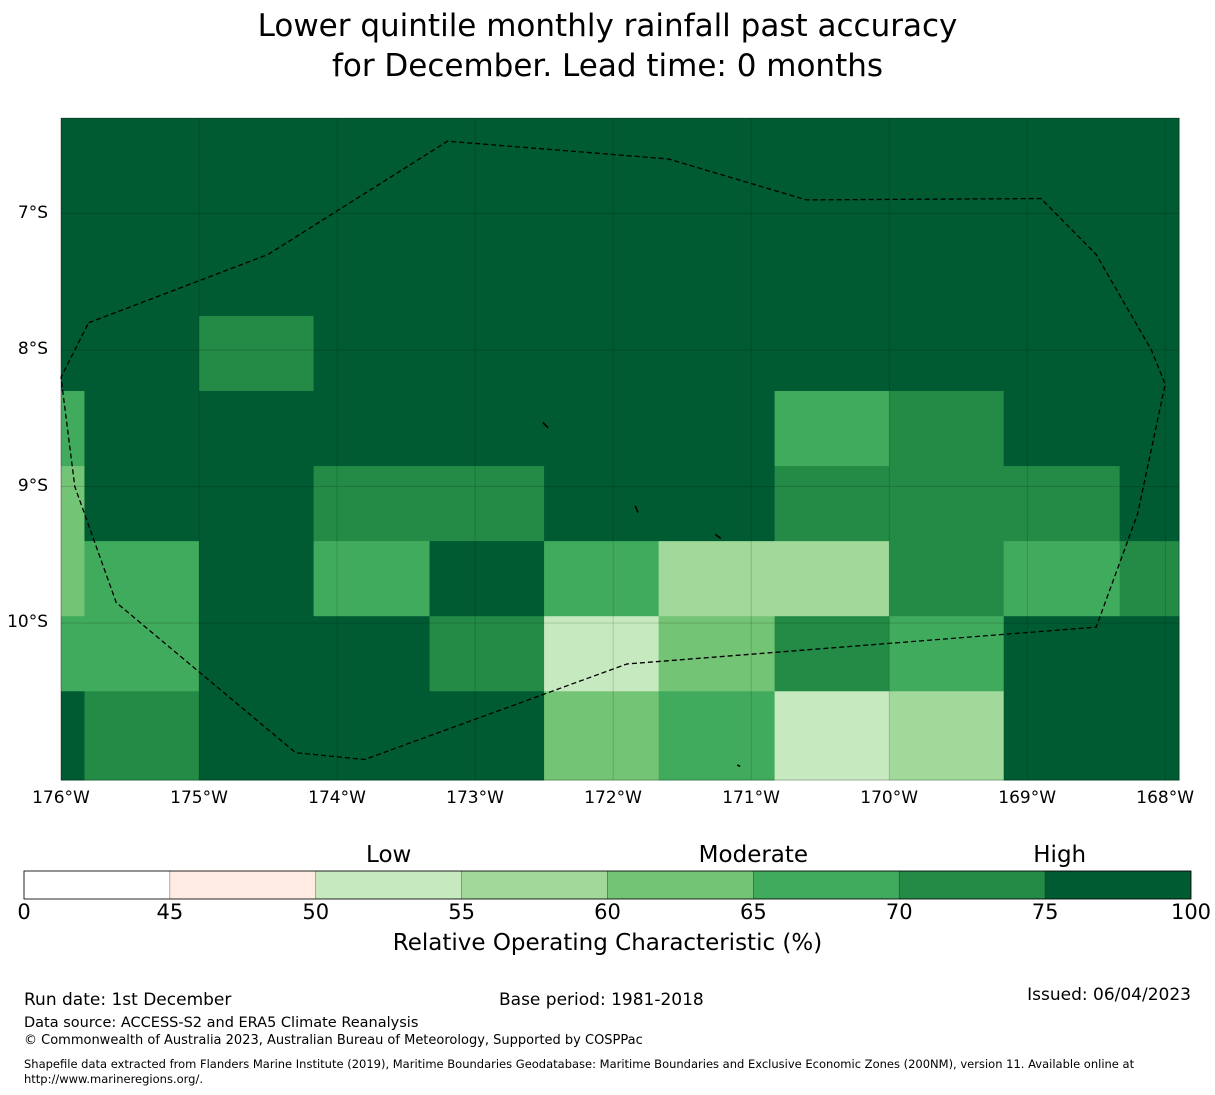 The width and height of the screenshot is (1215, 1095). Describe the element at coordinates (487, 428) in the screenshot. I see `grid-cell-r1-c4` at that location.